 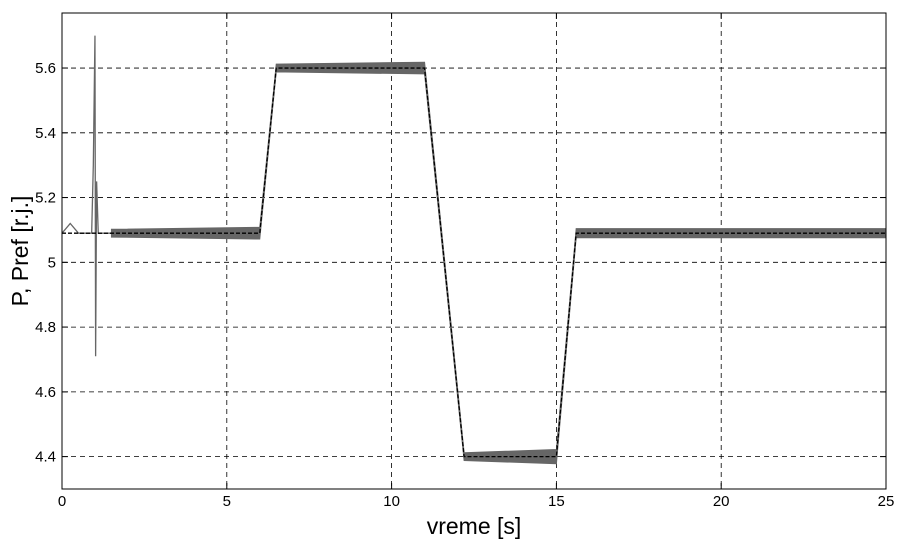 What do you see at coordinates (476, 501) in the screenshot?
I see `x-tick-labels: 0 5 10 15 20 25` at bounding box center [476, 501].